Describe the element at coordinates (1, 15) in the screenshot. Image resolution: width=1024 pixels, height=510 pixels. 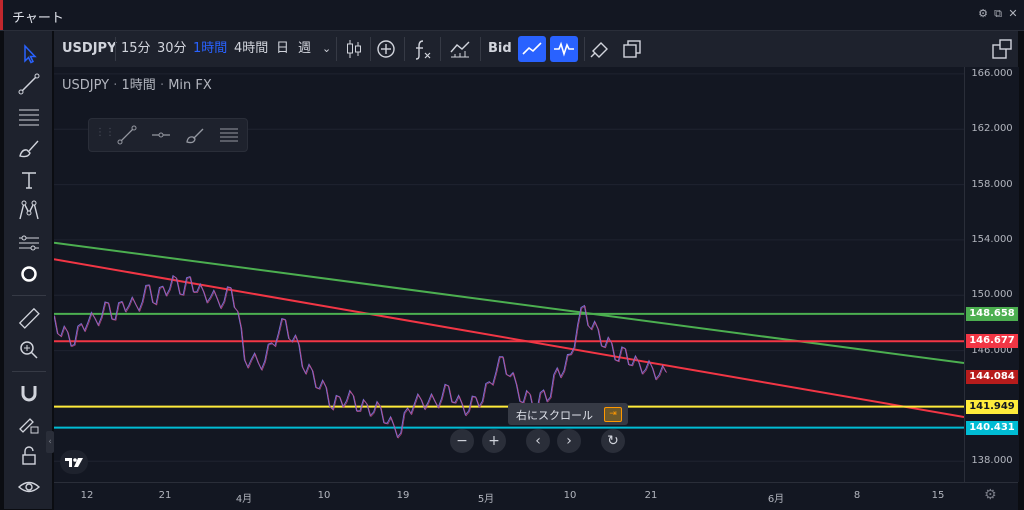
I see `titlebar-accent` at that location.